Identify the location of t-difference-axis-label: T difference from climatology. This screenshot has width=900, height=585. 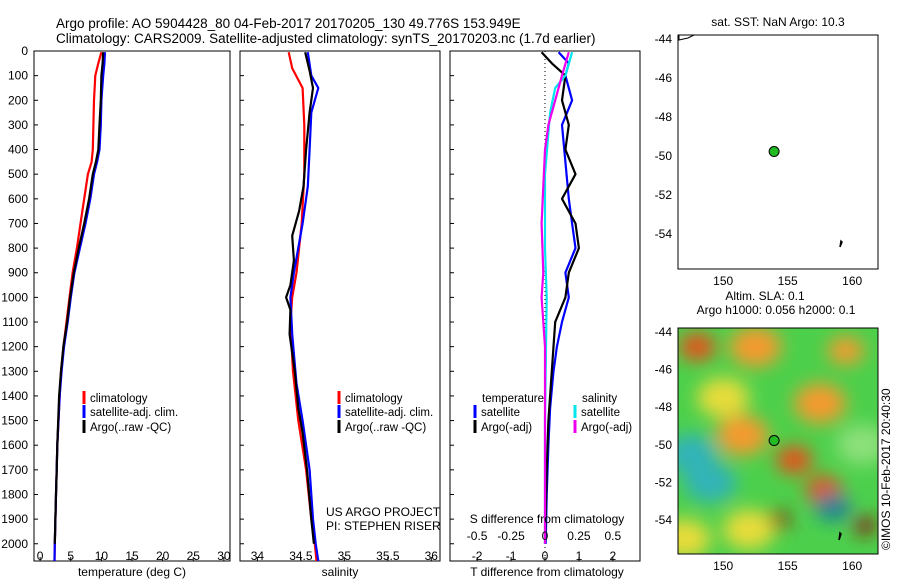
(547, 572).